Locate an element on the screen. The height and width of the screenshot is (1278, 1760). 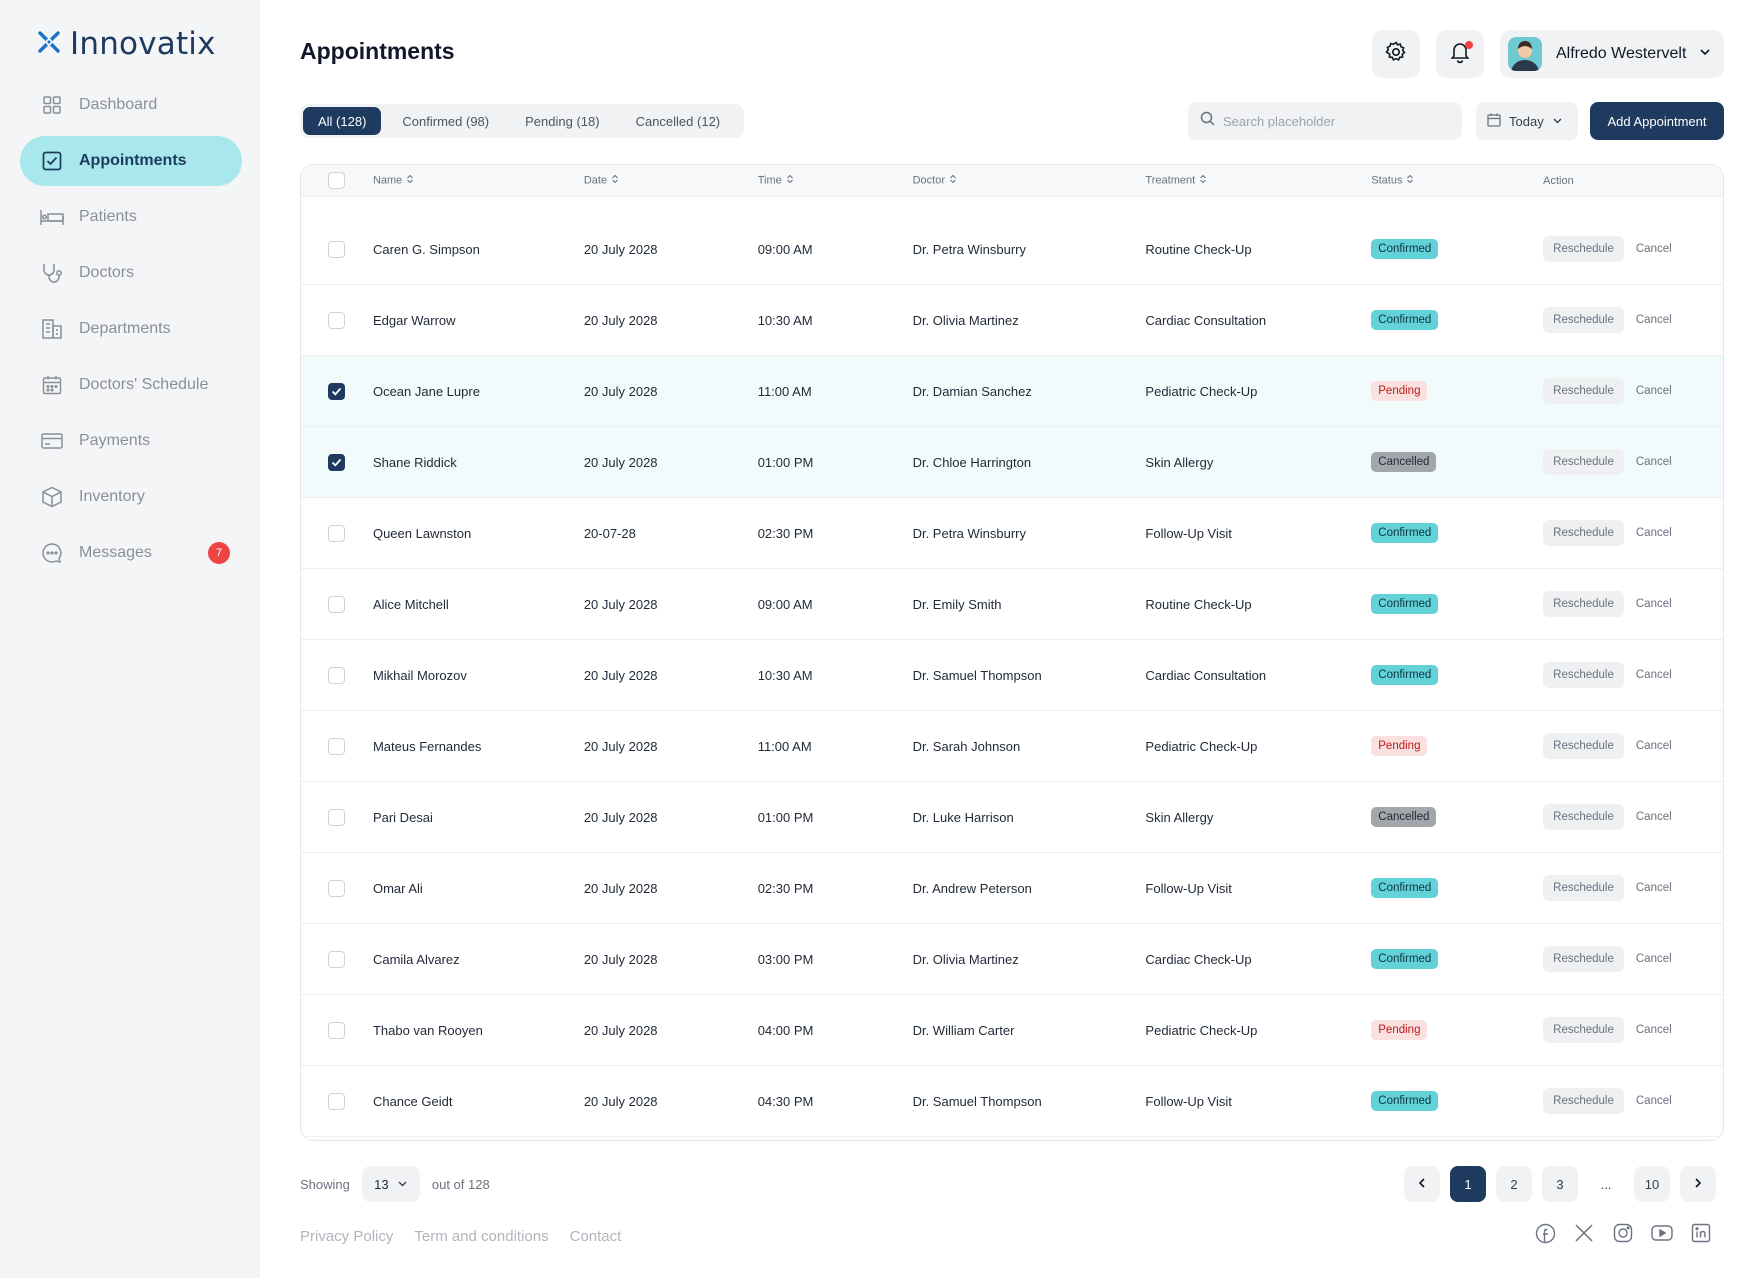
tab-all: All (128) is located at coordinates (342, 121).